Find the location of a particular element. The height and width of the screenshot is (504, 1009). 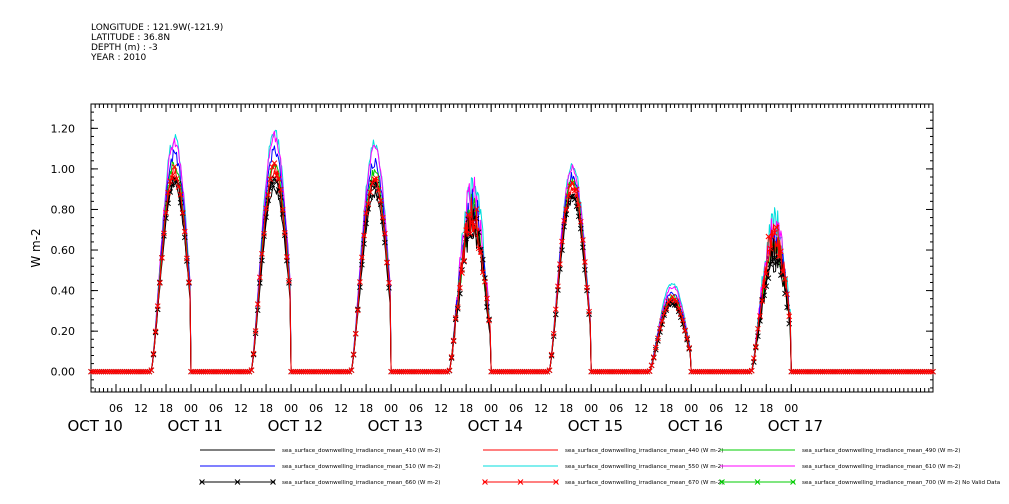

x-day-label: OCT 14 is located at coordinates (495, 426).